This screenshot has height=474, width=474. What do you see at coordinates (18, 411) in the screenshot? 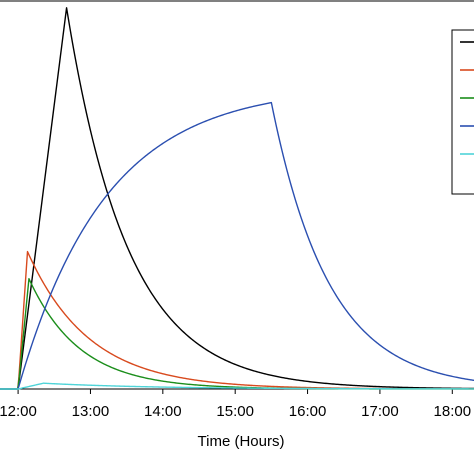
I see `x-tick-label: 12:00` at bounding box center [18, 411].